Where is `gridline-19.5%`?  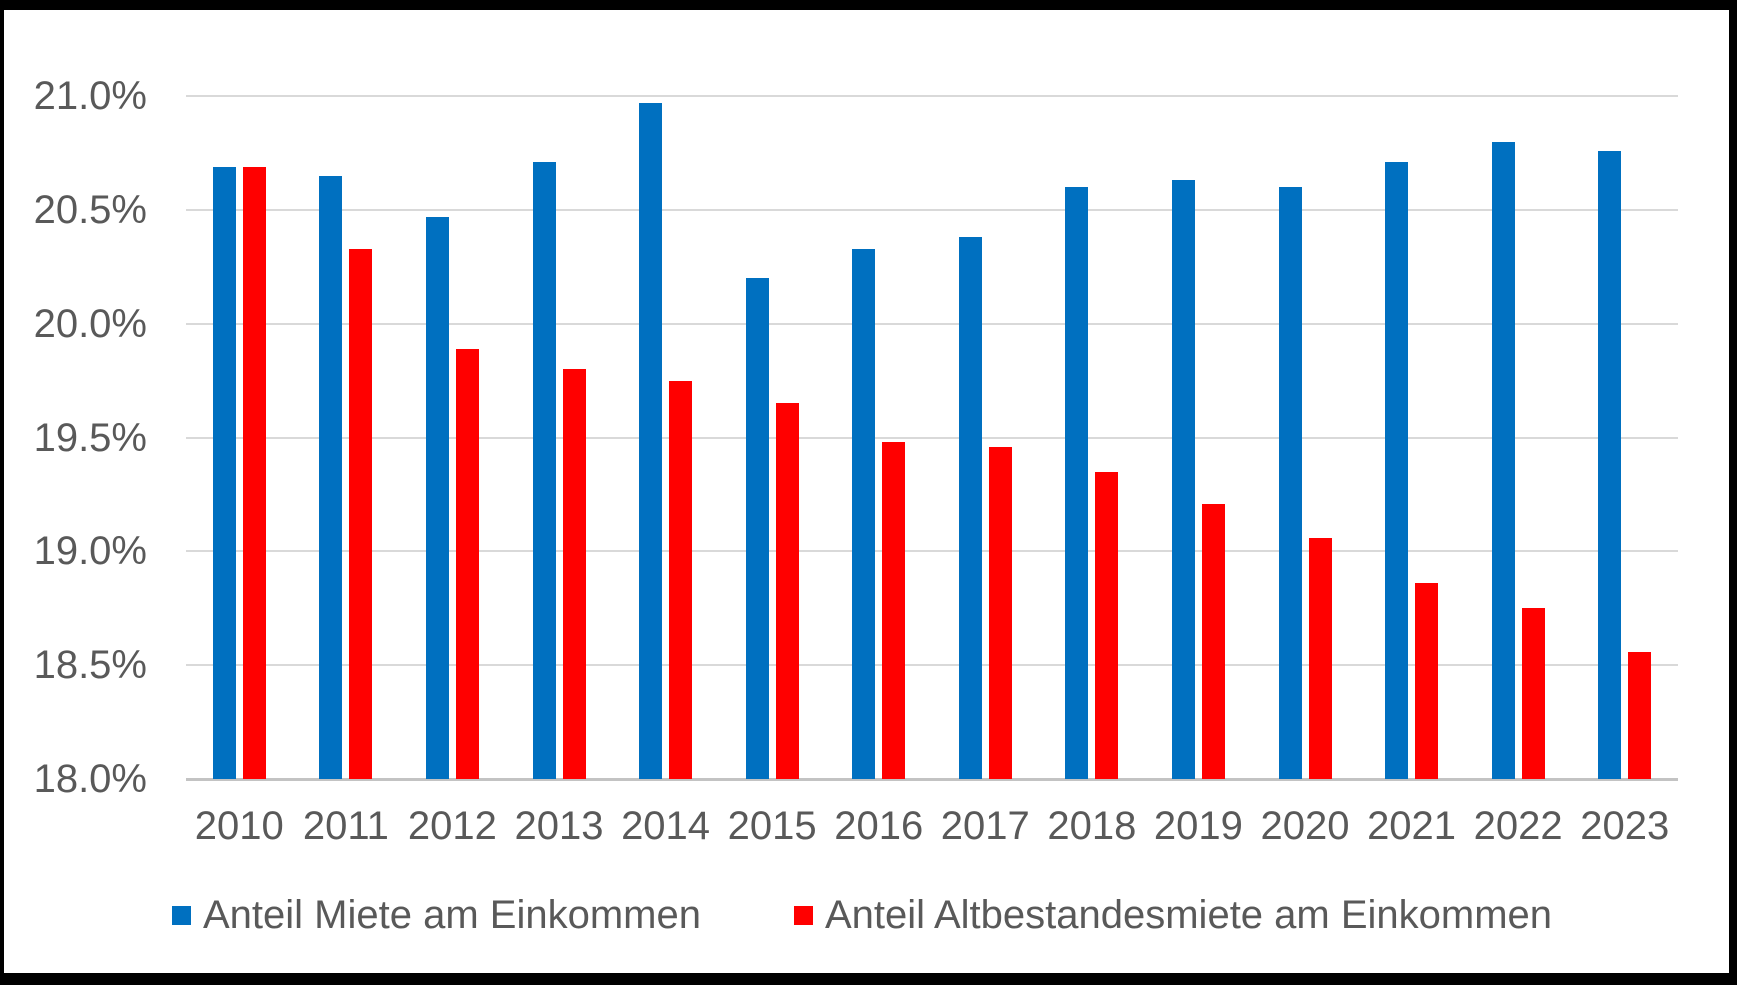 gridline-19.5% is located at coordinates (932, 437).